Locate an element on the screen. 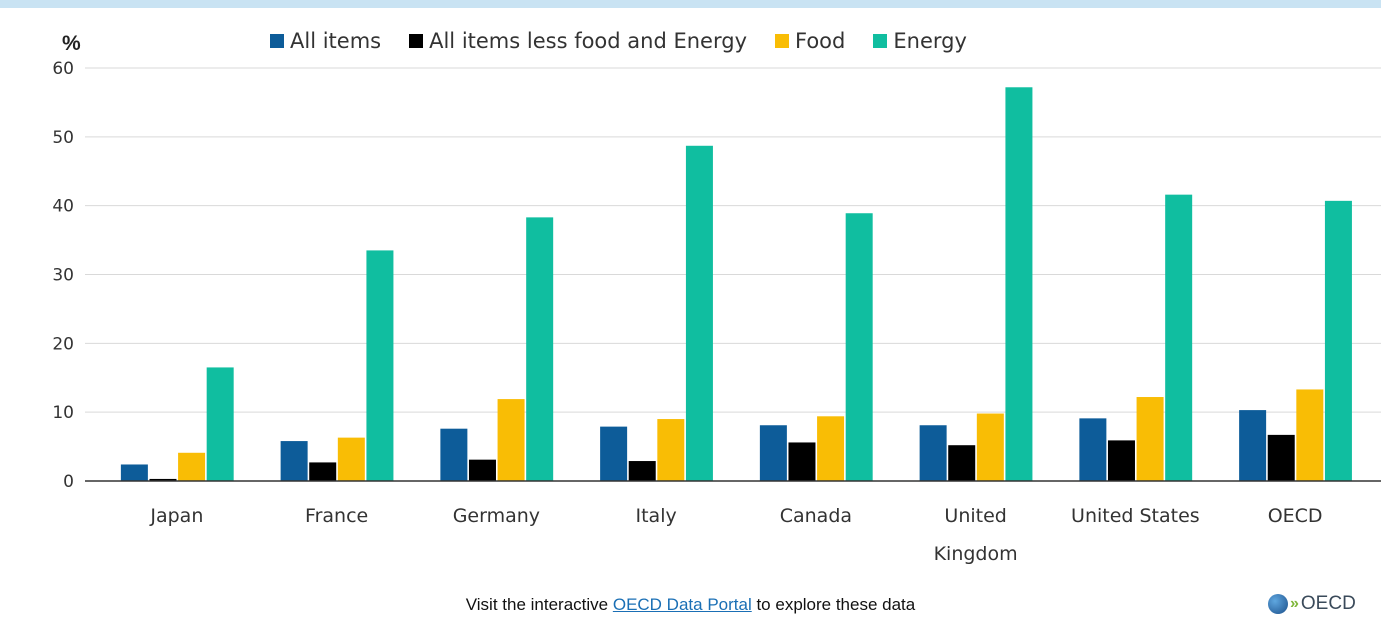  bar-energy-germany is located at coordinates (540, 349).